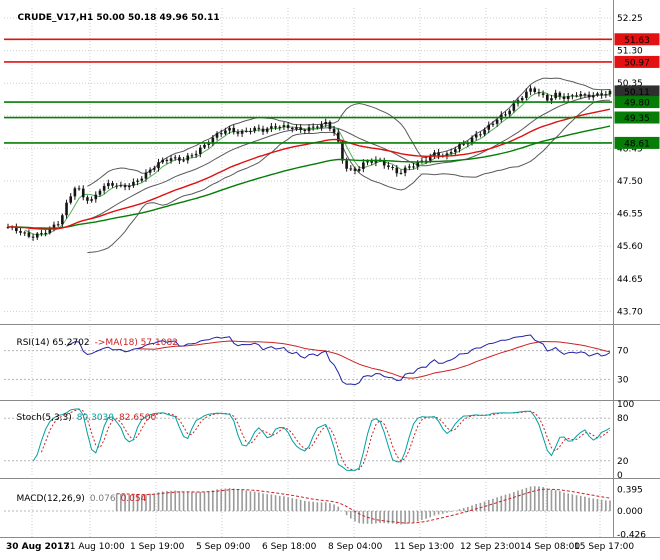 The width and height of the screenshot is (660, 560). What do you see at coordinates (625, 405) in the screenshot?
I see `stoch-tick-label: 100` at bounding box center [625, 405].